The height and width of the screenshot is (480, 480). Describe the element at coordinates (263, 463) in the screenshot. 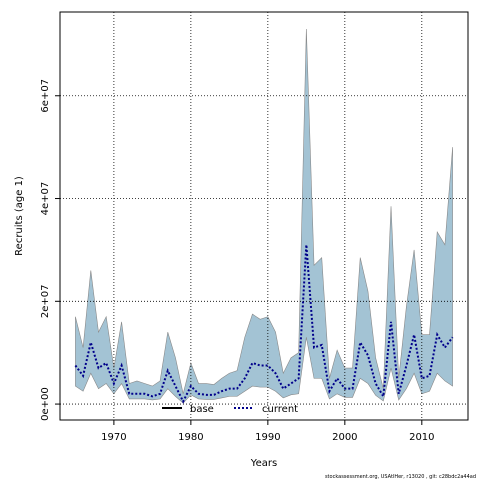

I see `x-axis-label: Years` at that location.